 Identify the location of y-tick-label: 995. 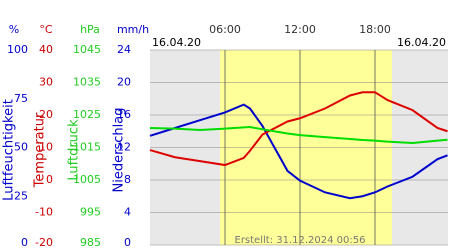
(90, 212).